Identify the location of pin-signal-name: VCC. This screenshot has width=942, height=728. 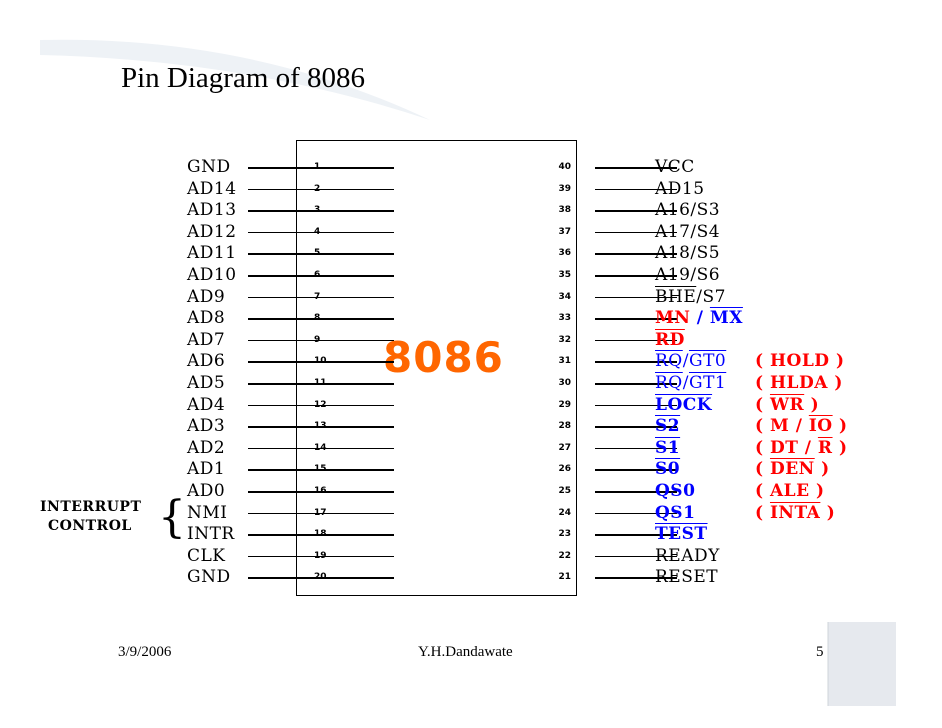
(675, 167).